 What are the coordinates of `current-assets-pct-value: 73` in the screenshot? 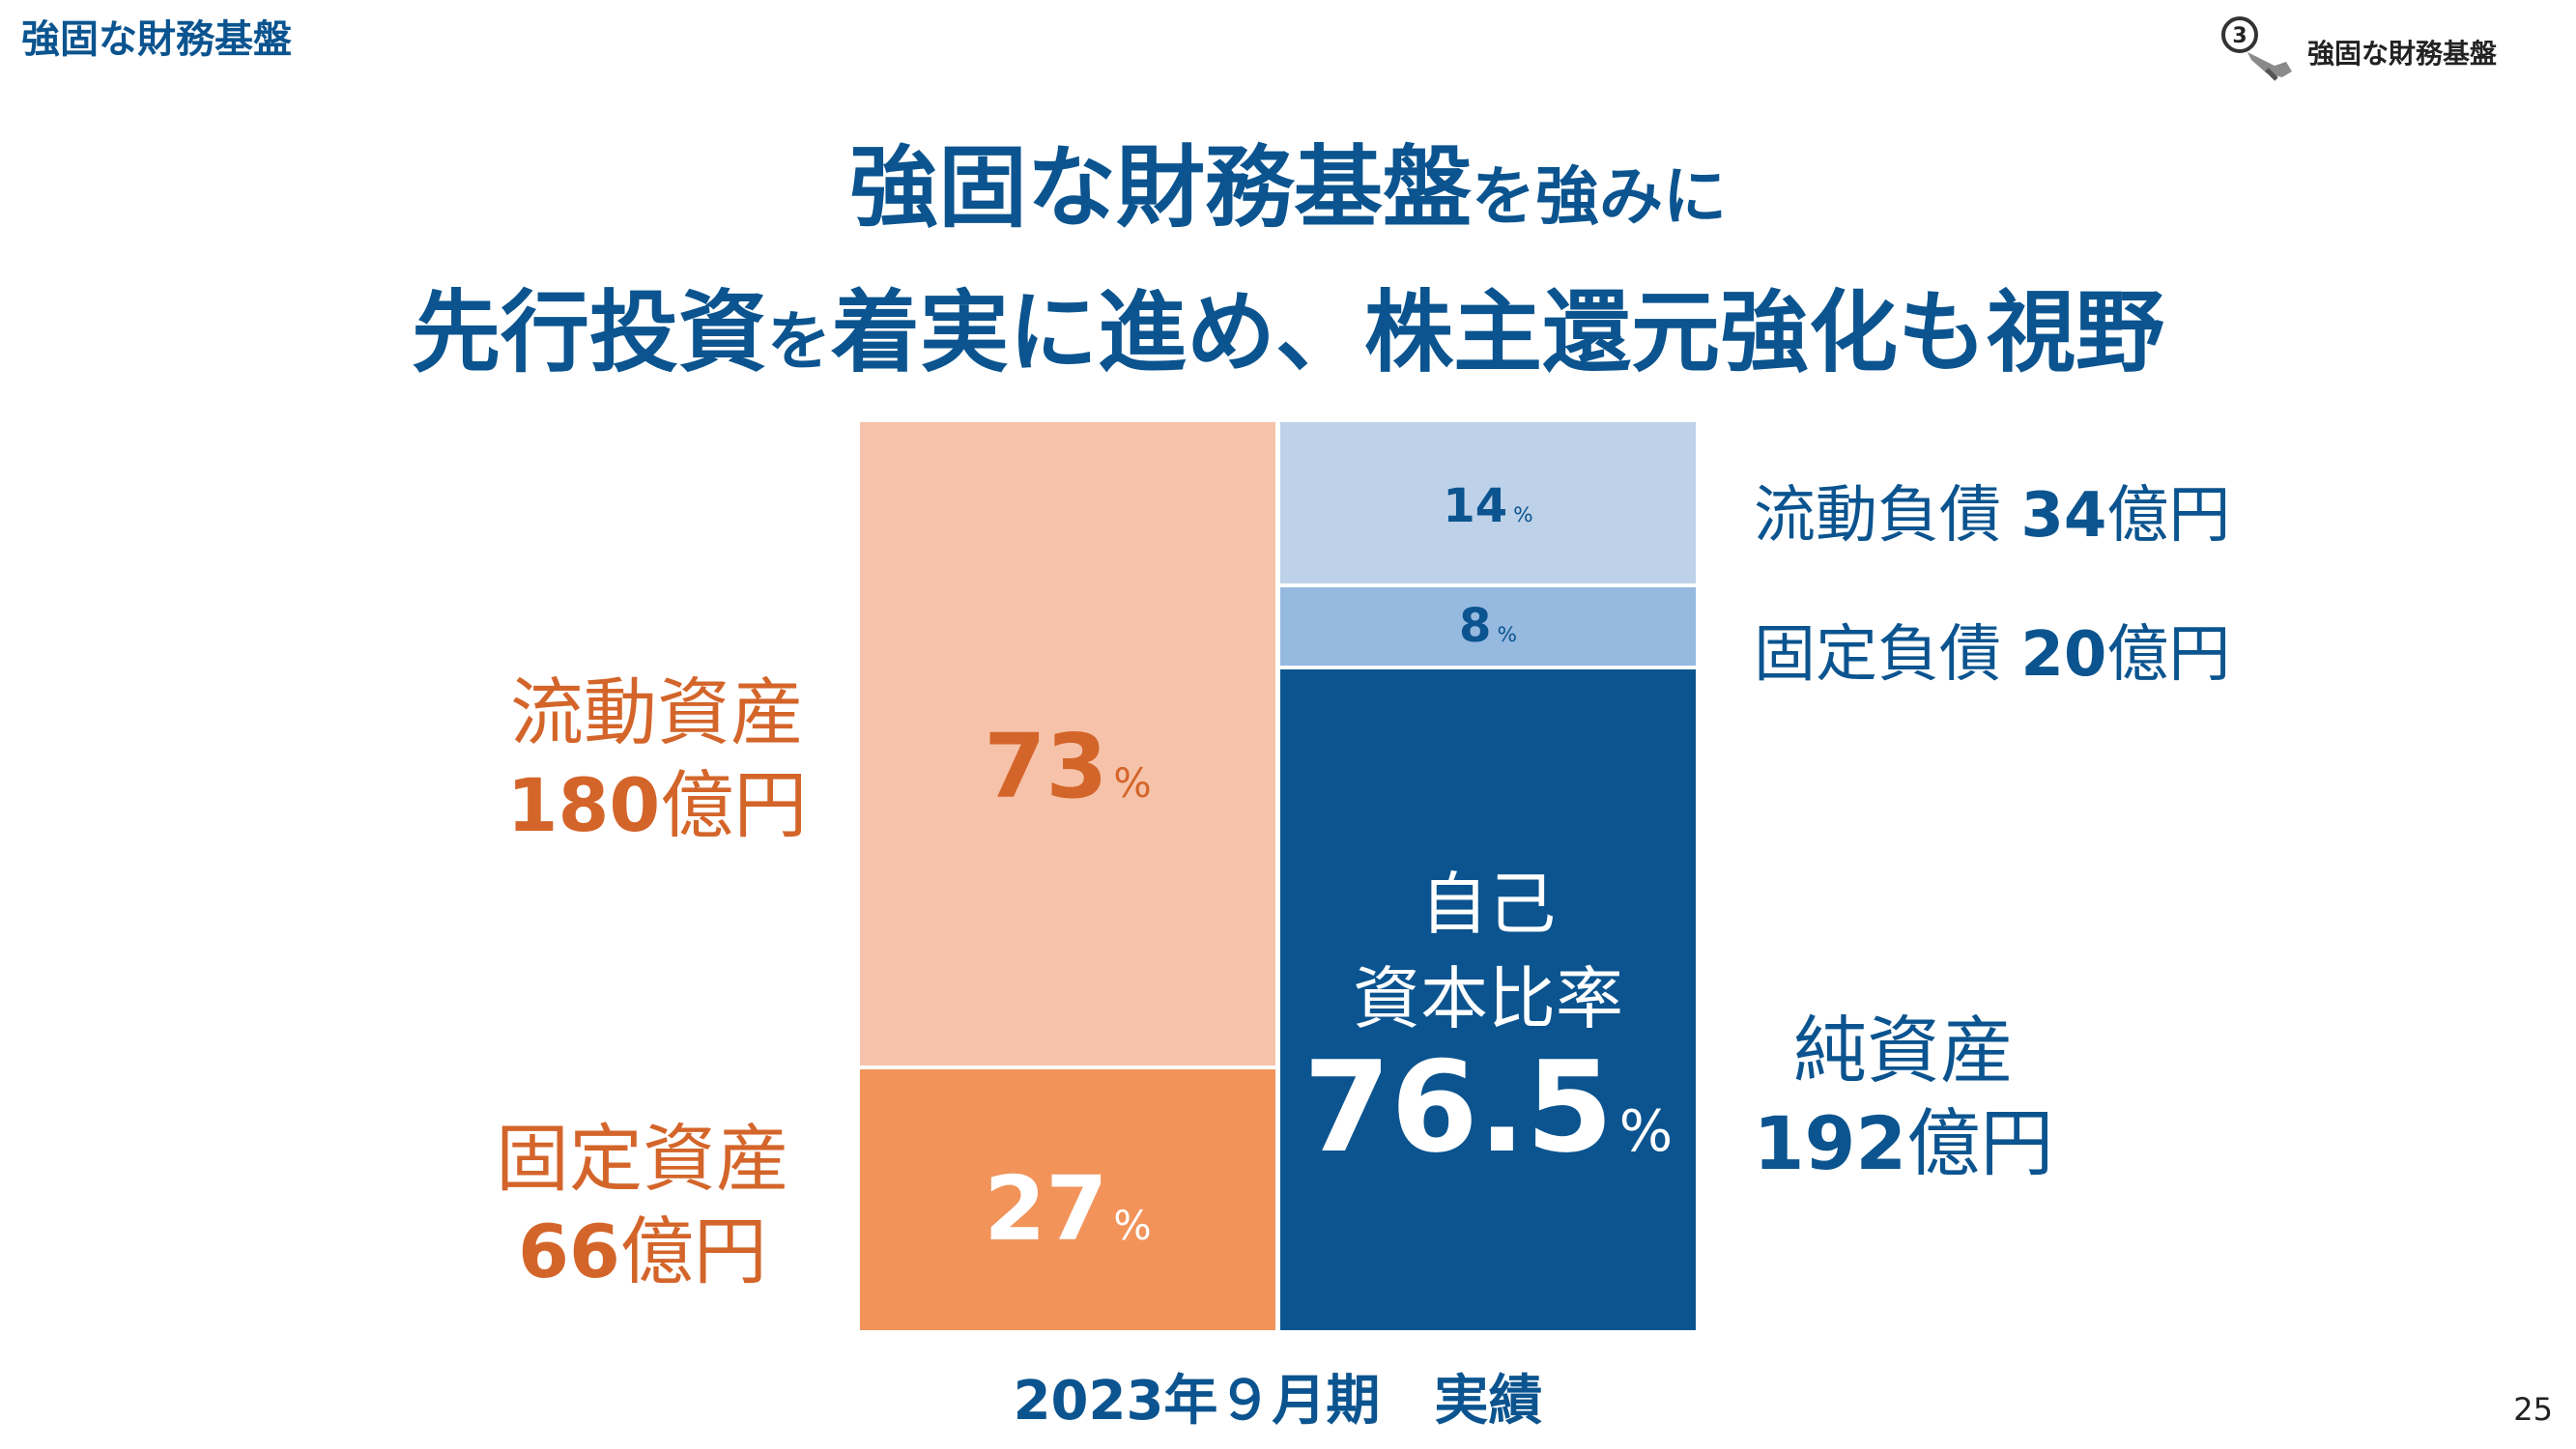 It's located at (1046, 766).